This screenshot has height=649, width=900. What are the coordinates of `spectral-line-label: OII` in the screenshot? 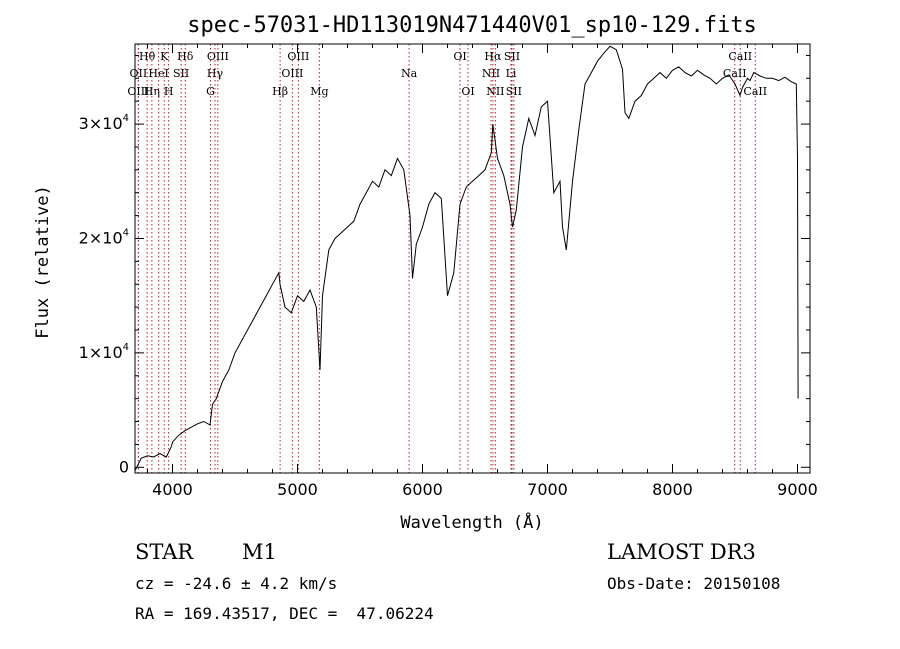 It's located at (139, 73).